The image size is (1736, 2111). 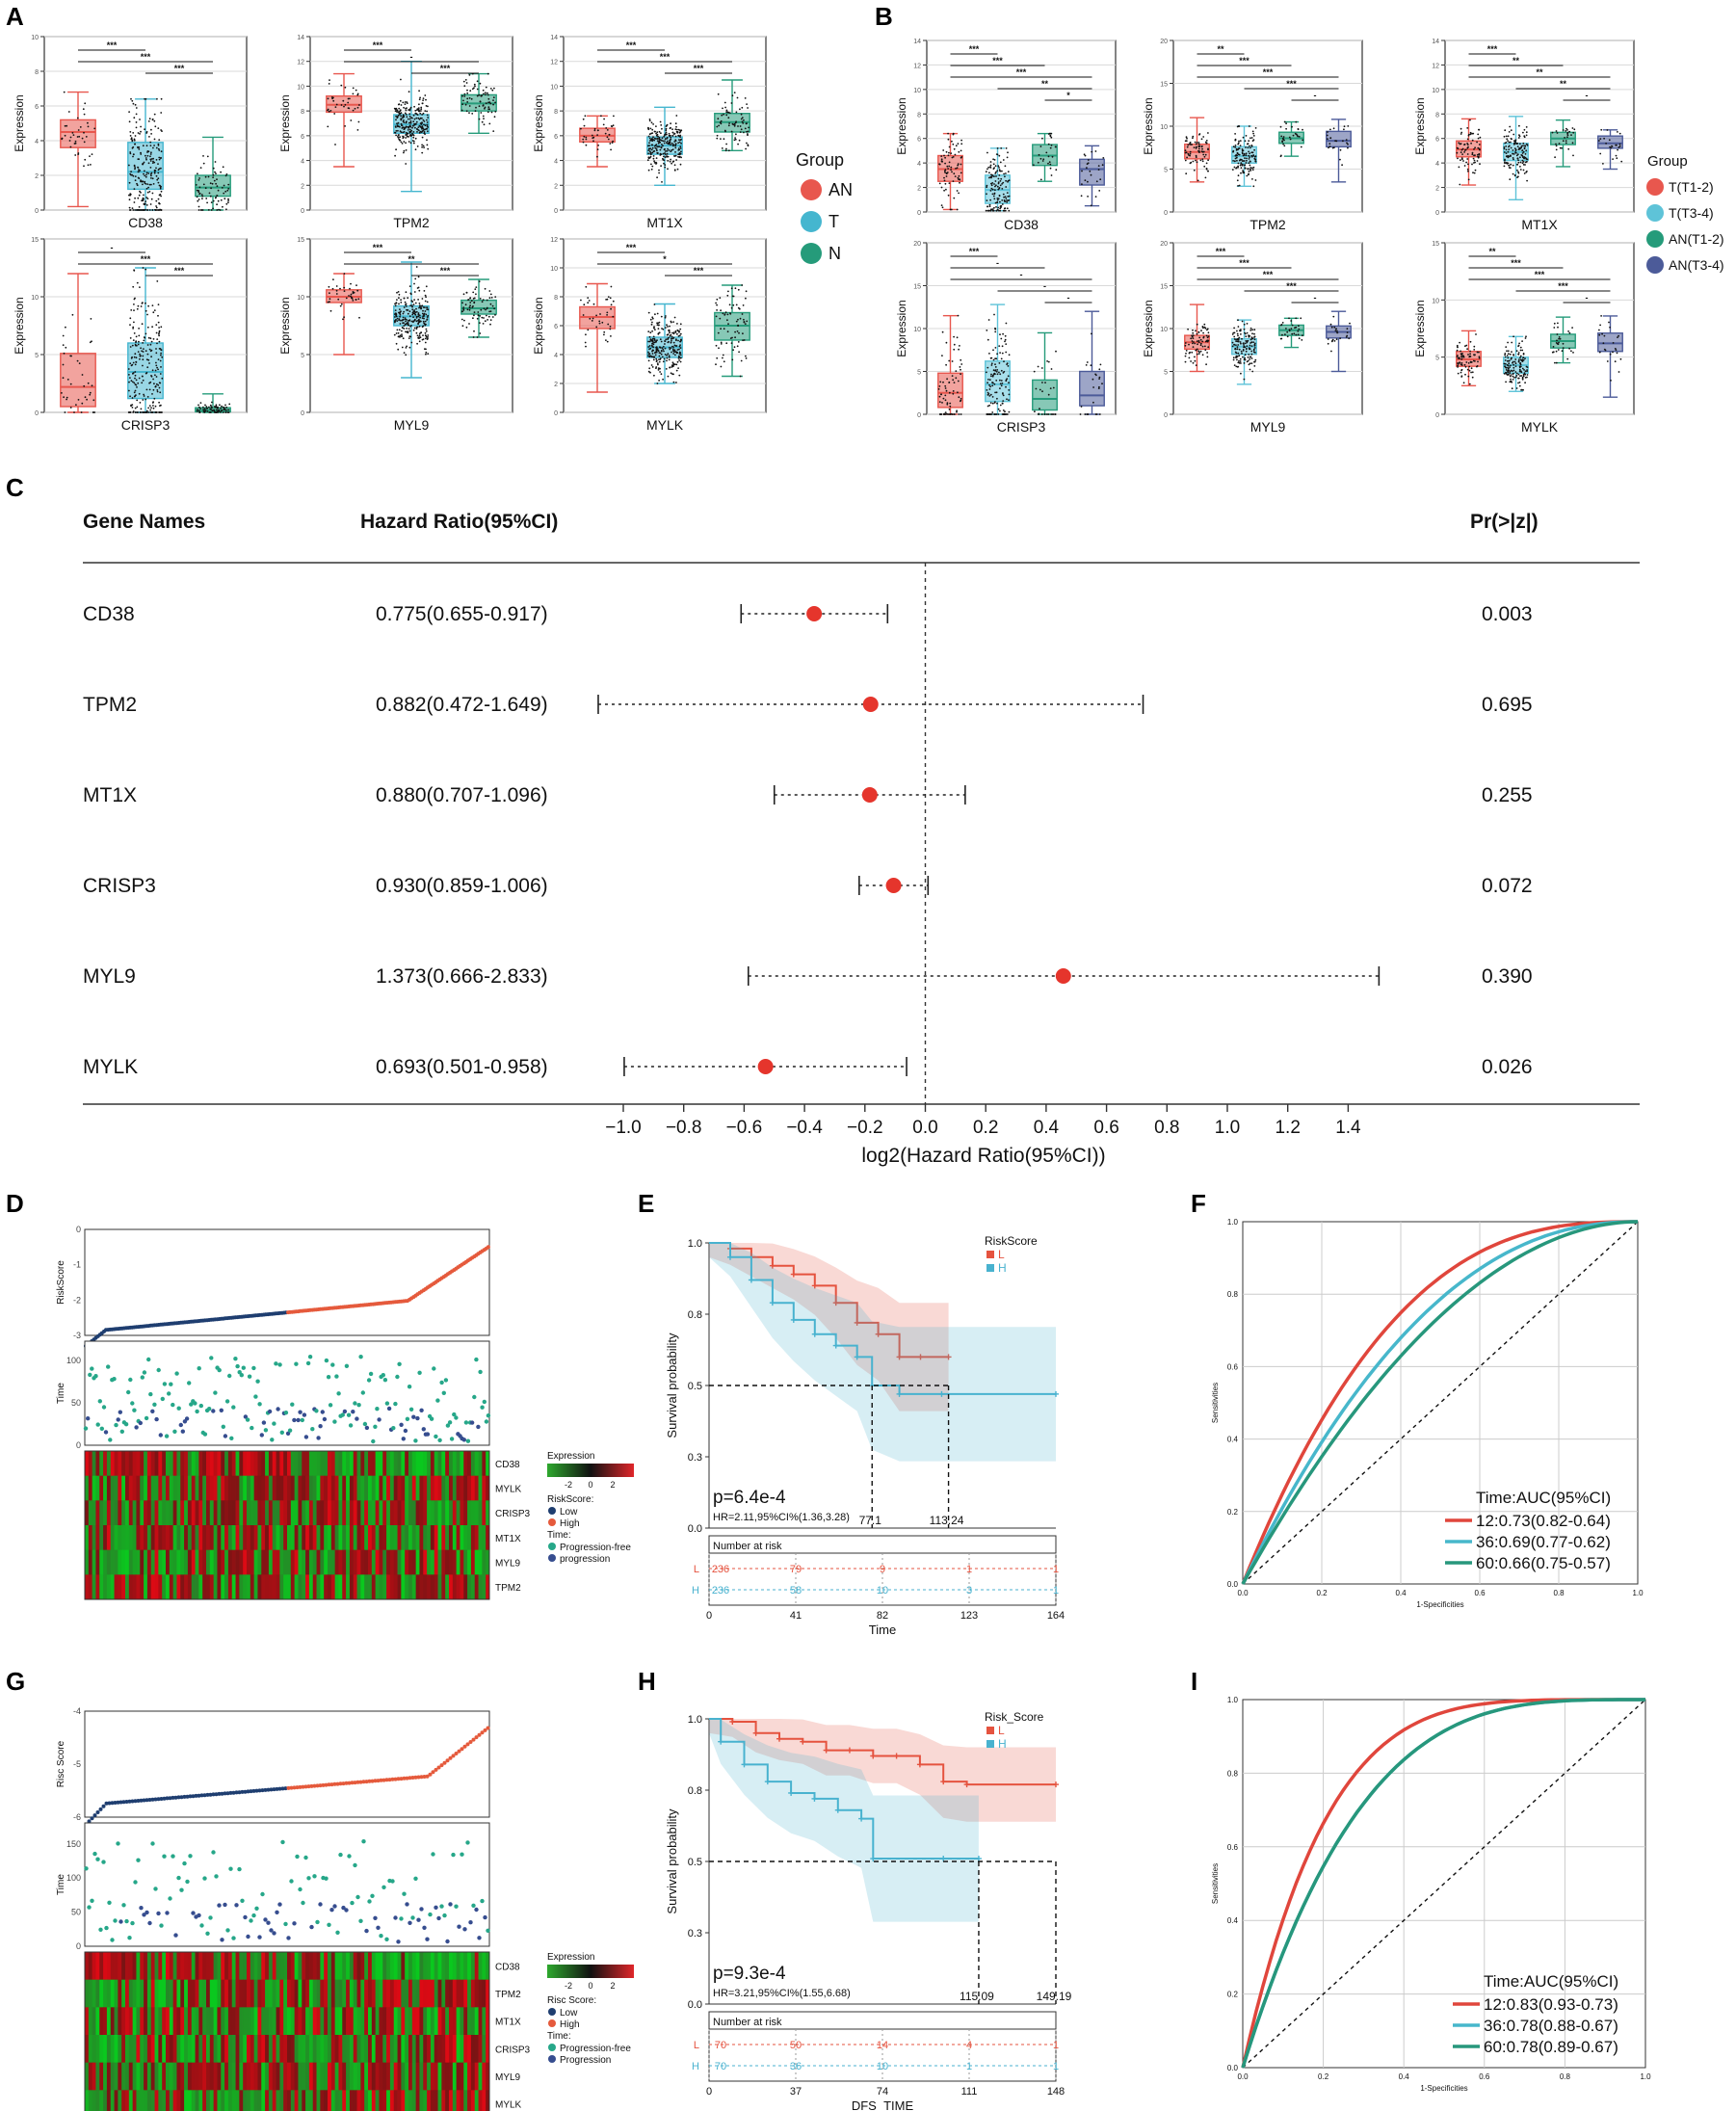 I want to click on x-tick-label: 1.2, so click(x=1287, y=1128).